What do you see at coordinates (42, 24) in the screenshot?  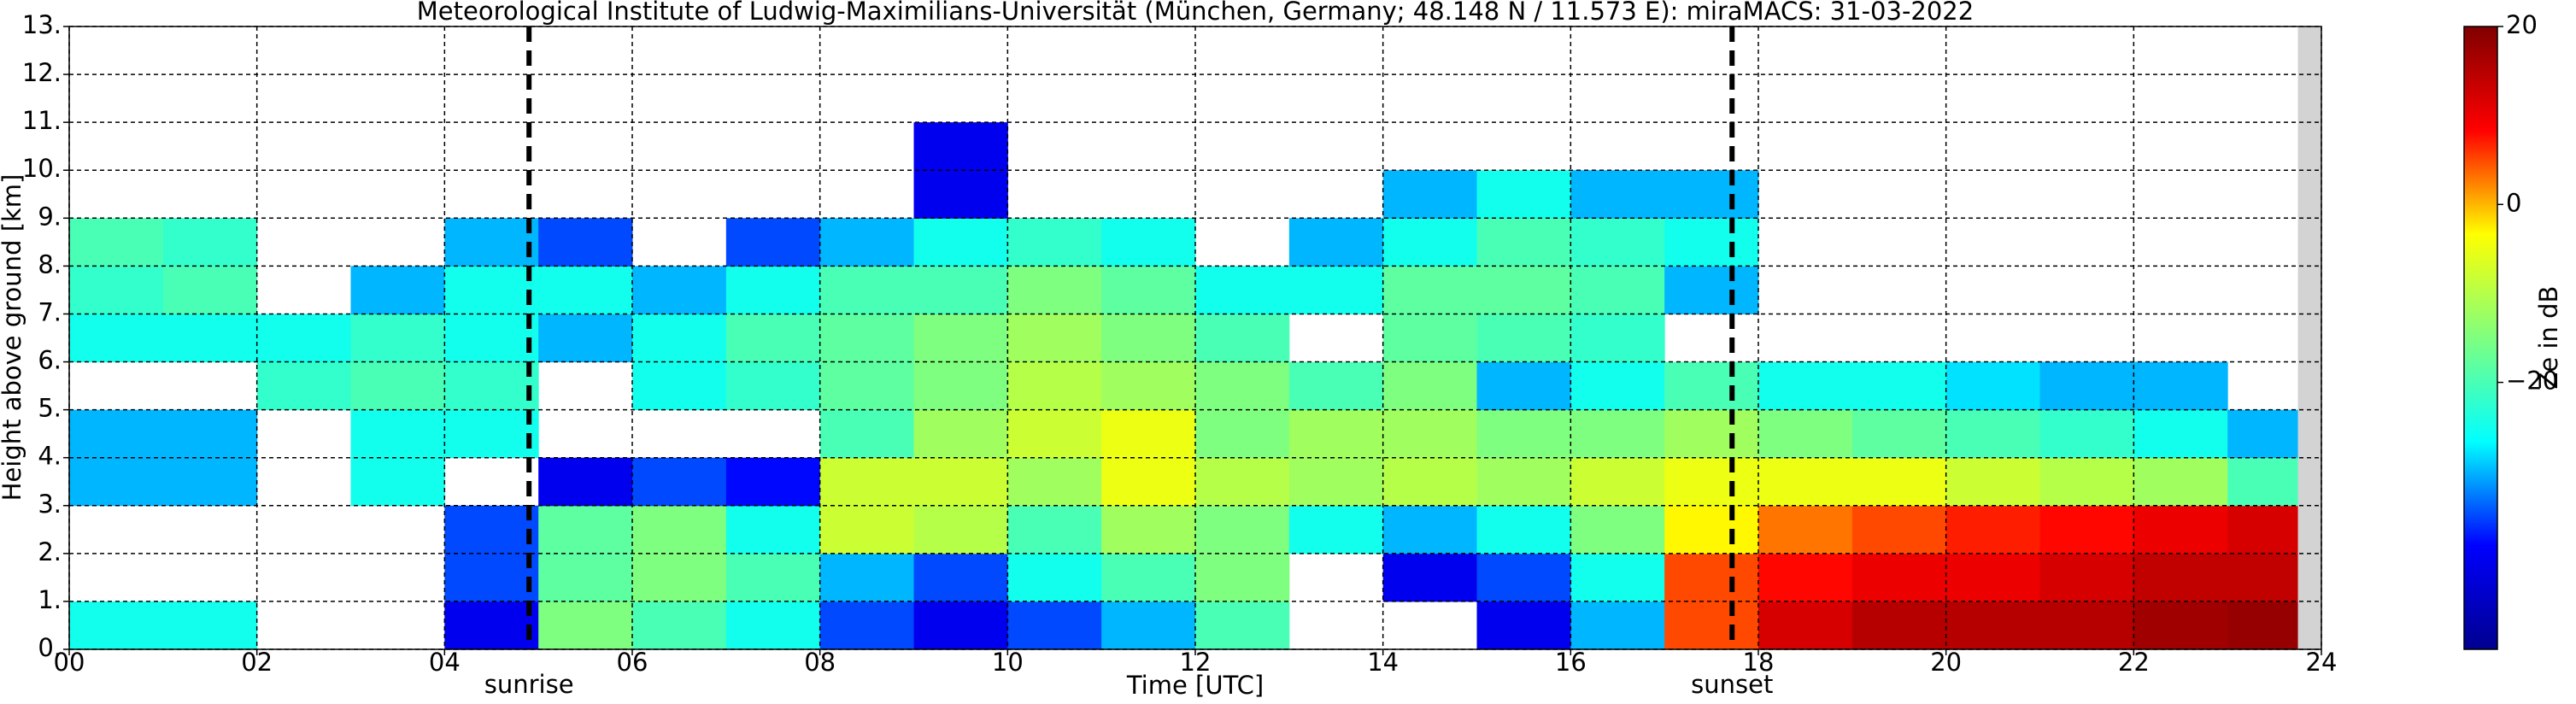 I see `y-tick-label: 13.` at bounding box center [42, 24].